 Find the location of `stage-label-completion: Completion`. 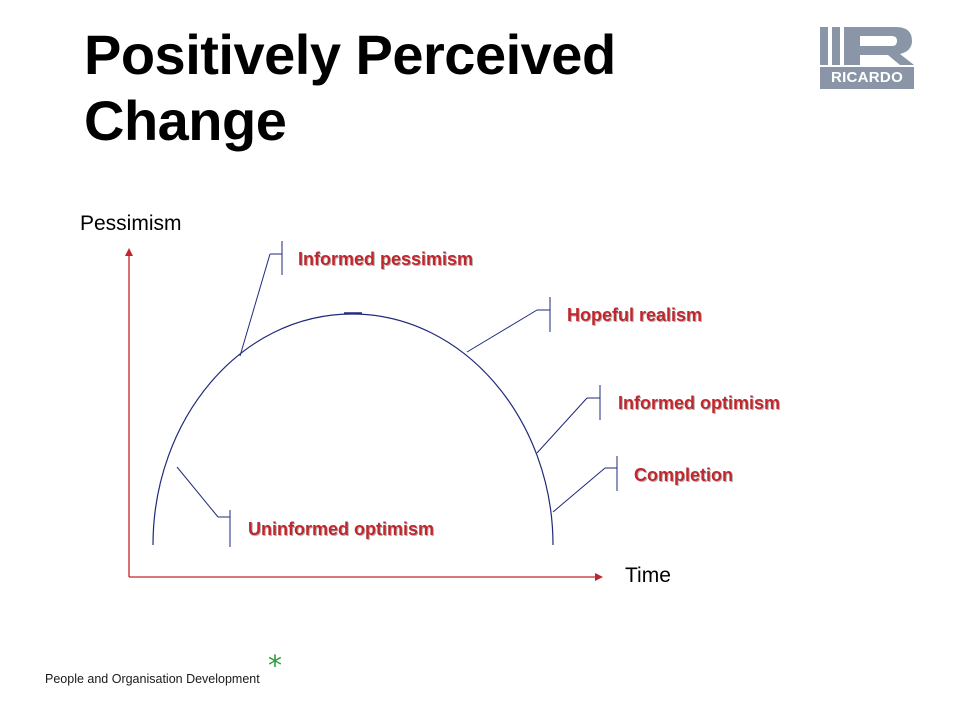

stage-label-completion: Completion is located at coordinates (683, 475).